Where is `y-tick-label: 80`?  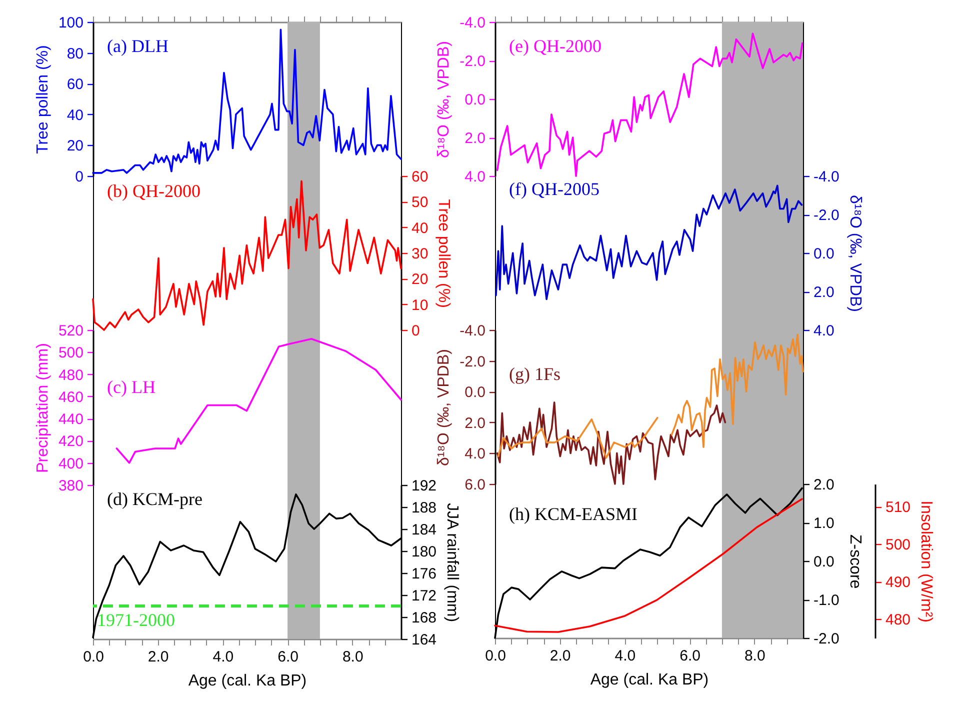
y-tick-label: 80 is located at coordinates (75, 53).